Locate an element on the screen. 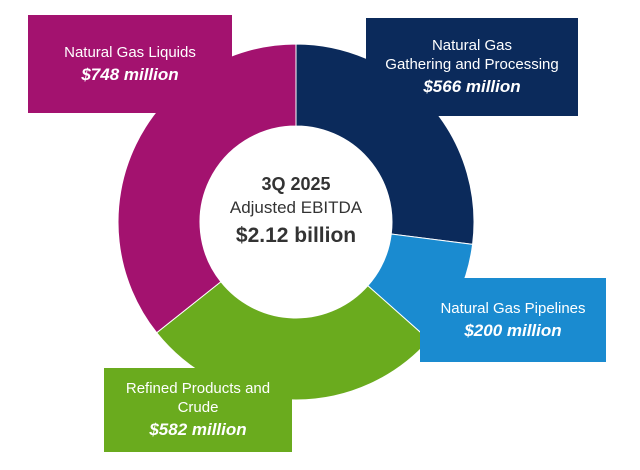  total-label: $2.12 billion is located at coordinates (296, 235).